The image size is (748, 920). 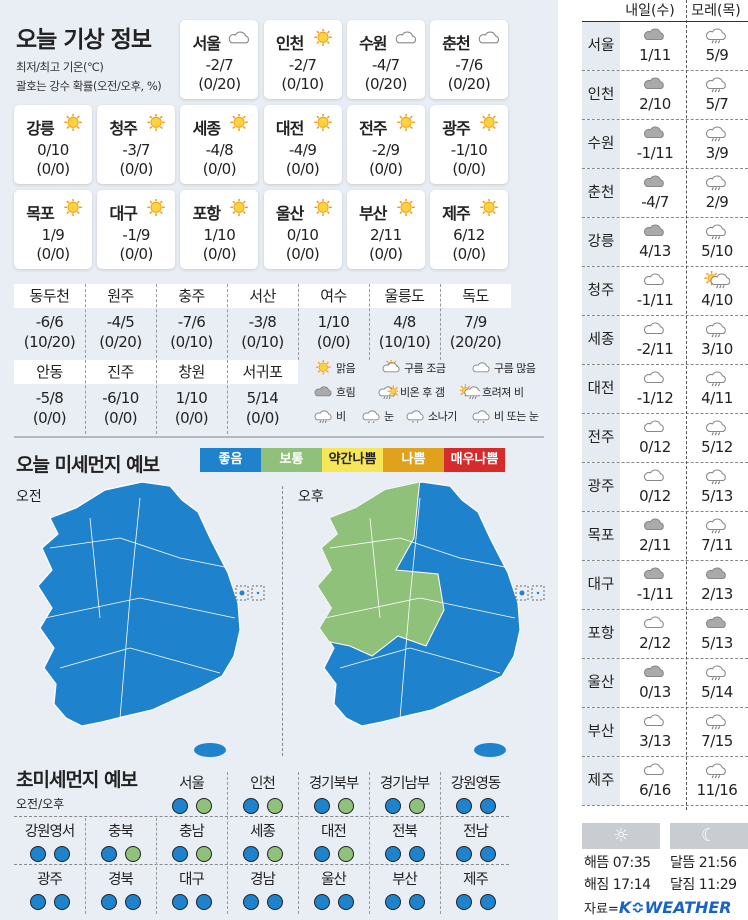 I want to click on other-city: 충주 -7/6 (0/10), so click(x=191, y=318).